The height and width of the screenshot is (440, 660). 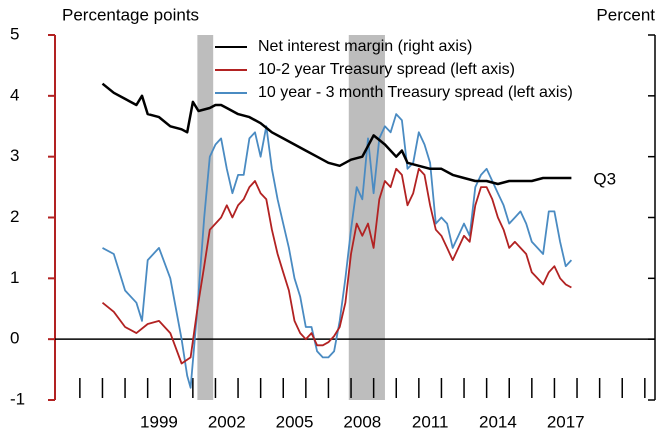 I want to click on legend-label: Net interest margin (right axis), so click(x=365, y=46).